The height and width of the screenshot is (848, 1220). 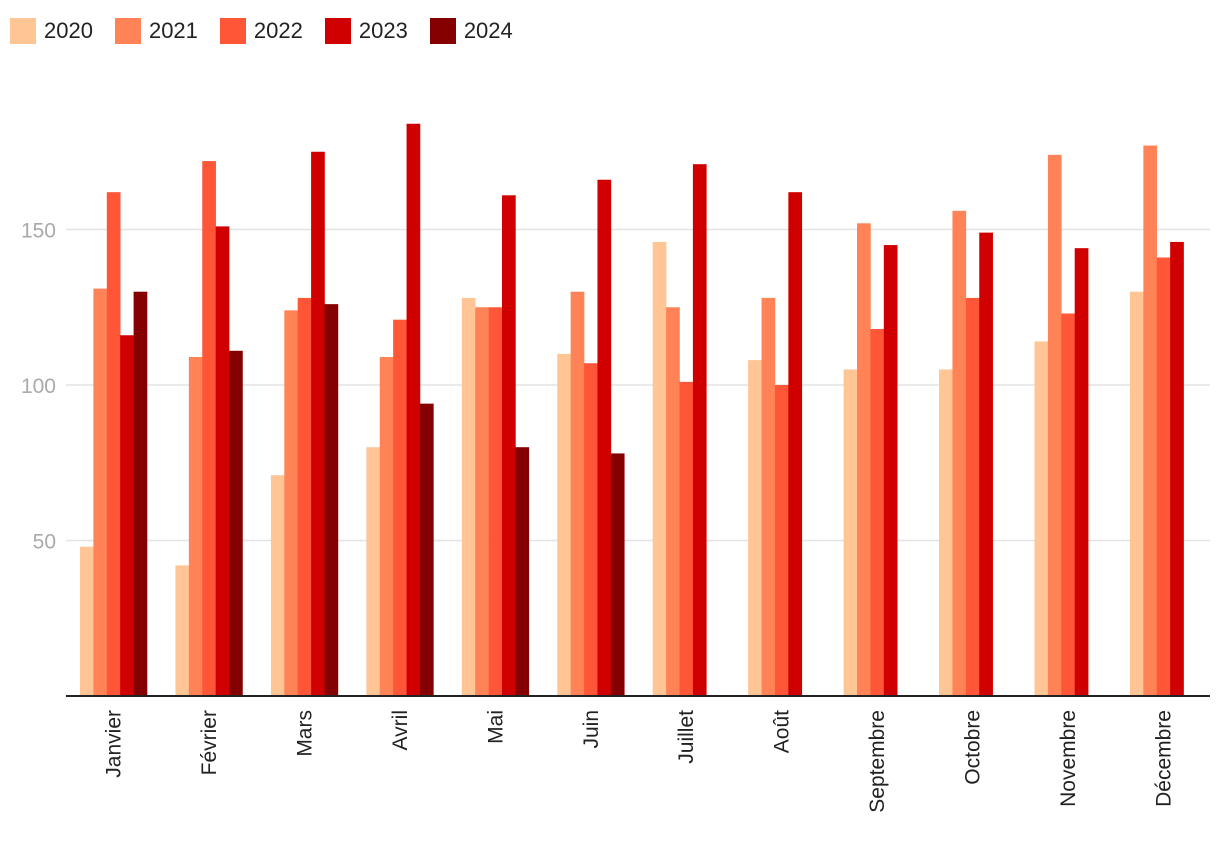 What do you see at coordinates (209, 742) in the screenshot?
I see `x-tick-label: Février` at bounding box center [209, 742].